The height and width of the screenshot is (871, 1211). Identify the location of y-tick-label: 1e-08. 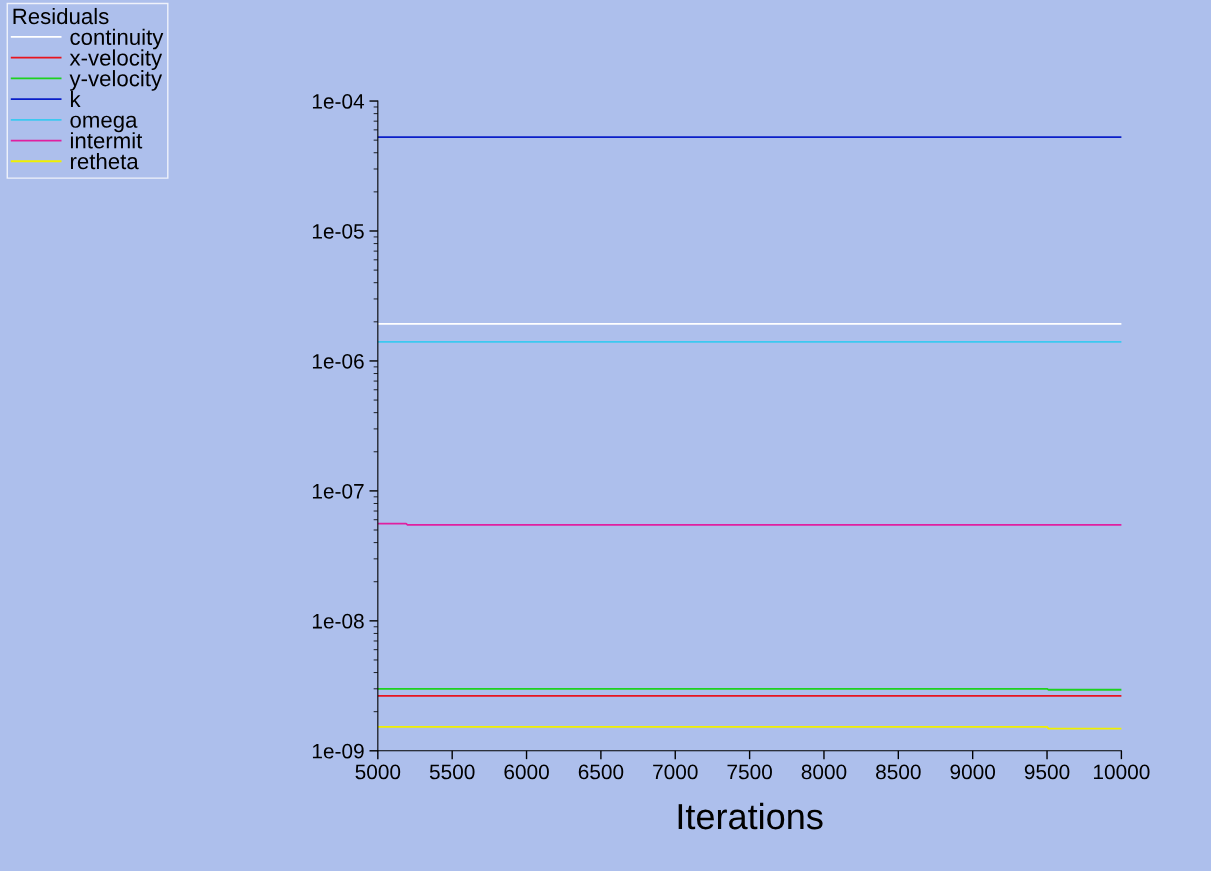
(338, 621).